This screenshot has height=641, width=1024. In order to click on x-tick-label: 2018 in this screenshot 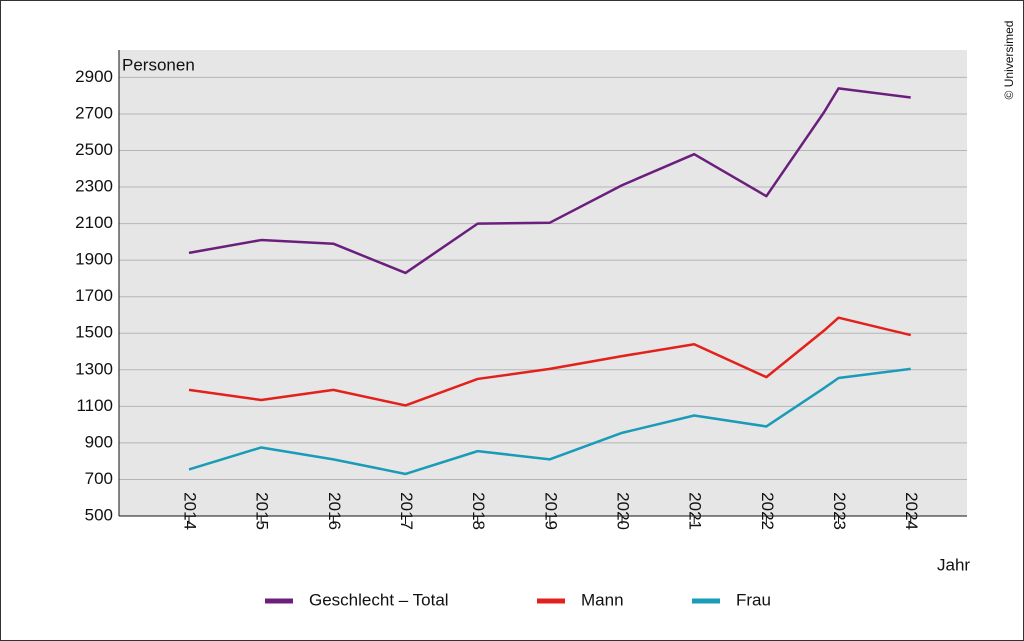, I will do `click(478, 511)`.